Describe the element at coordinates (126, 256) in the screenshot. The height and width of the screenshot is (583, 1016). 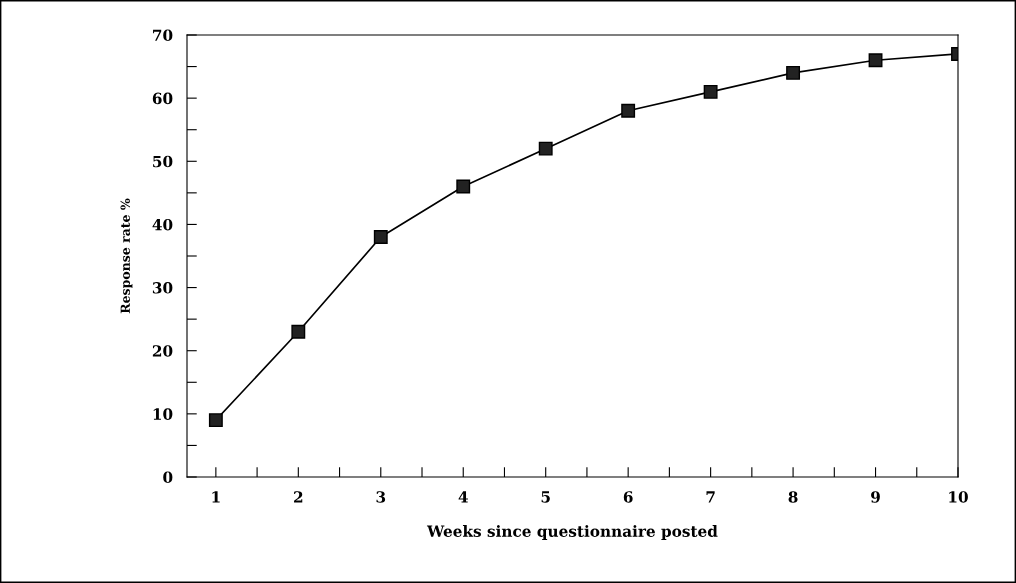
I see `y-axis-title: Response rate %` at that location.